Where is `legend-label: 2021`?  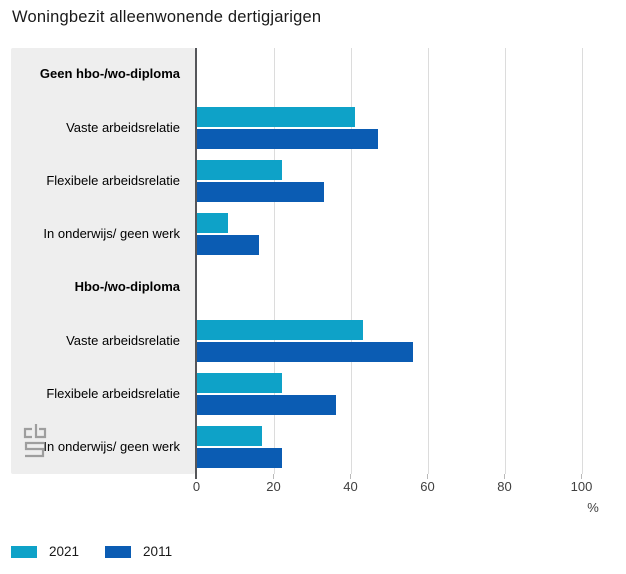 legend-label: 2021 is located at coordinates (64, 551).